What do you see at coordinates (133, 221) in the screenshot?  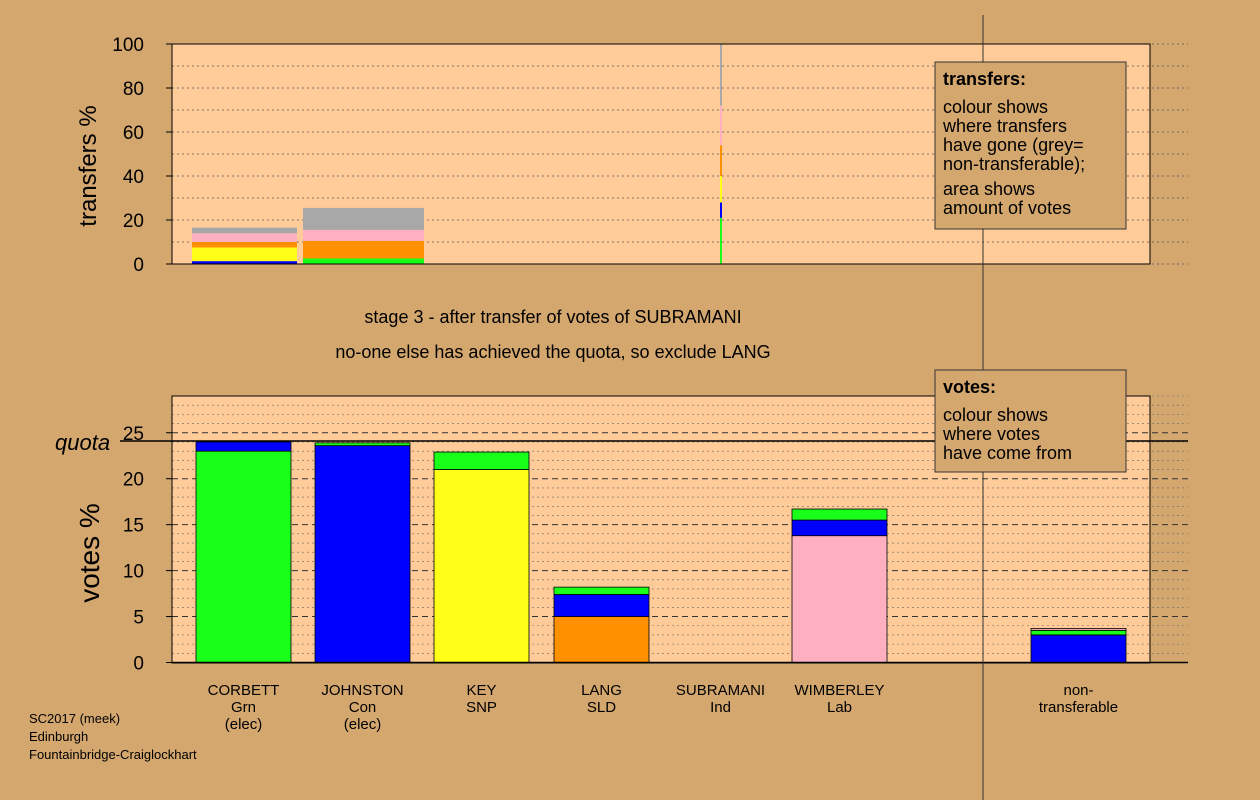 I see `transfers-y-tick-label: 20` at bounding box center [133, 221].